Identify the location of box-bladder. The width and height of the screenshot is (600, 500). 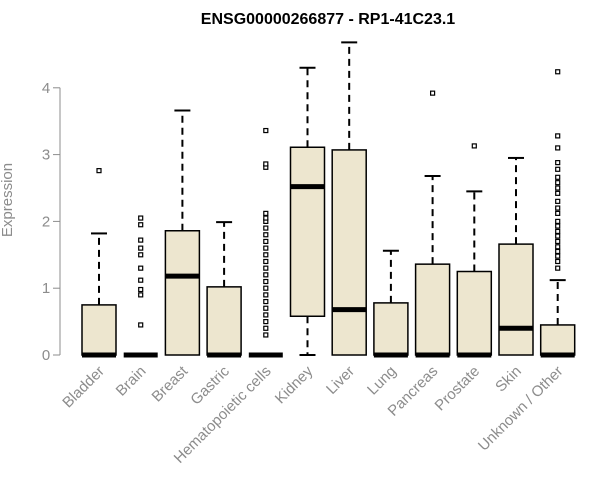
(99, 263).